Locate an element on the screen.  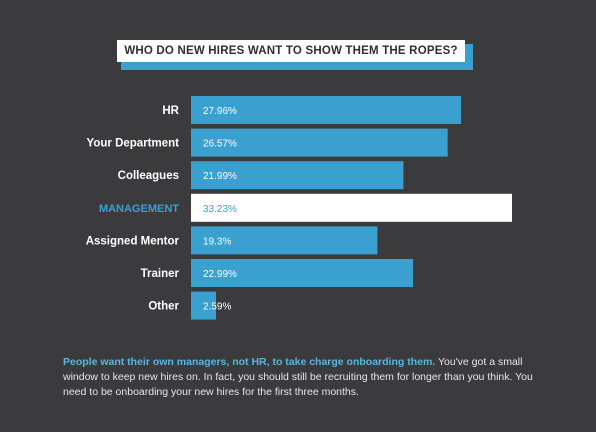
bar-management is located at coordinates (351, 207).